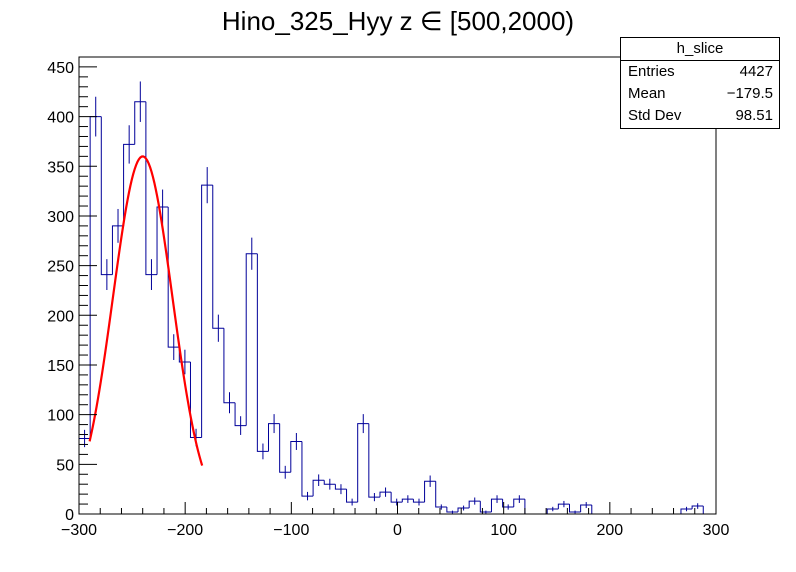  I want to click on y-tick-label: 250, so click(60, 267).